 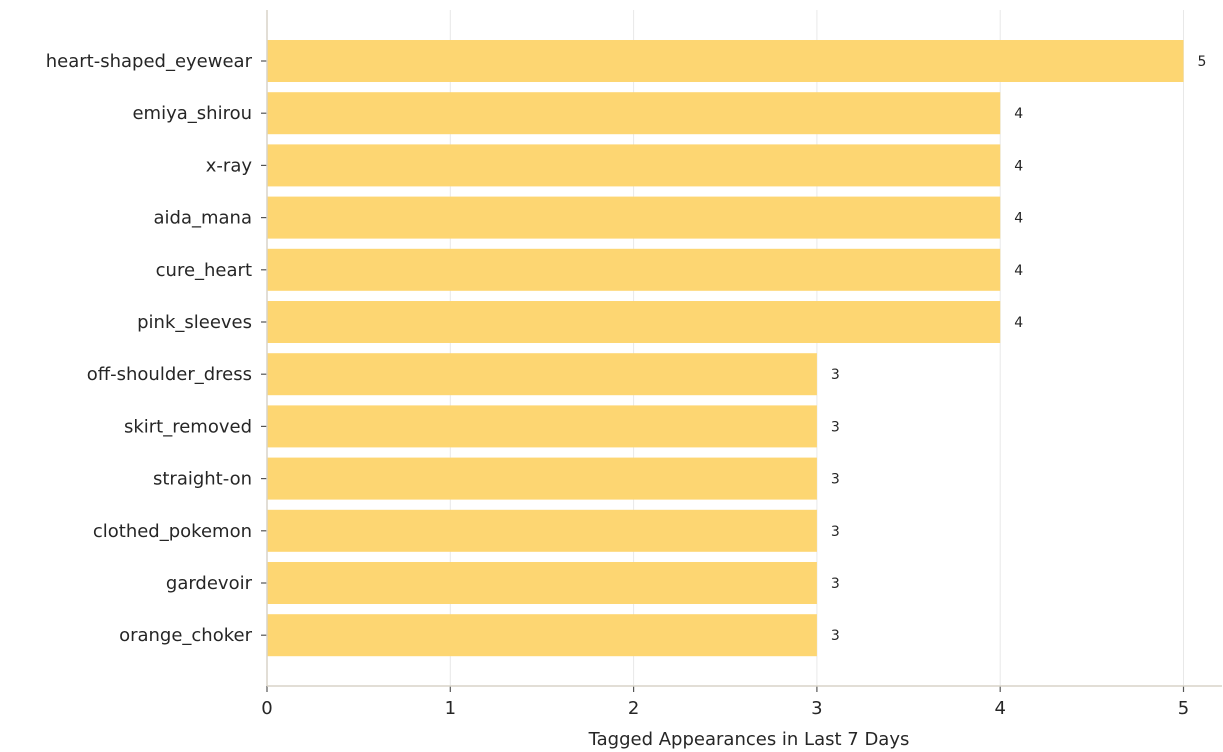 I want to click on x-tick-label-4: 4, so click(x=999, y=708).